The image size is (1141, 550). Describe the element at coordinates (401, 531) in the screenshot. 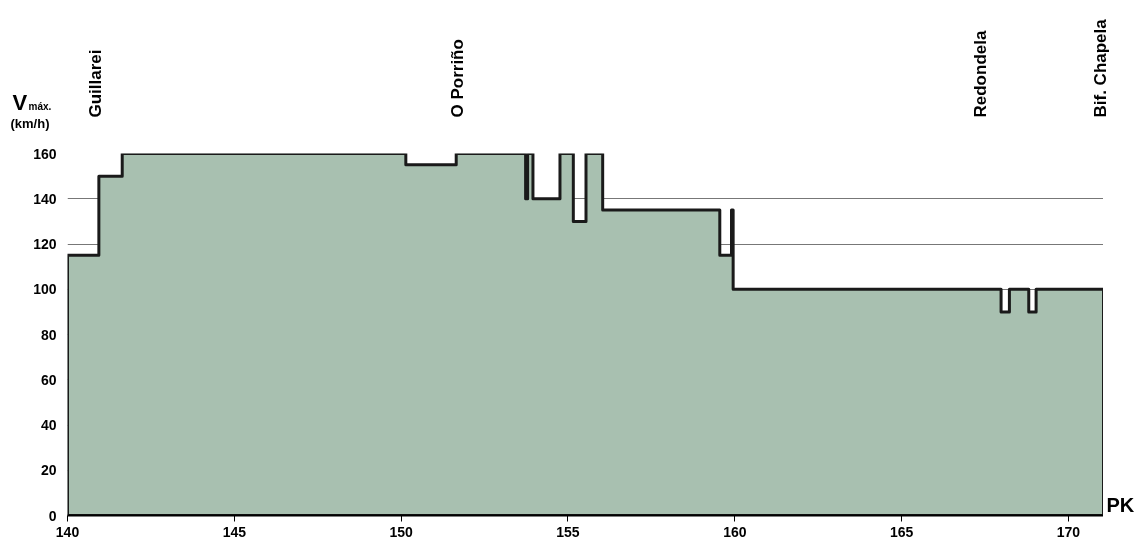

I see `x-tick-label: 150` at that location.